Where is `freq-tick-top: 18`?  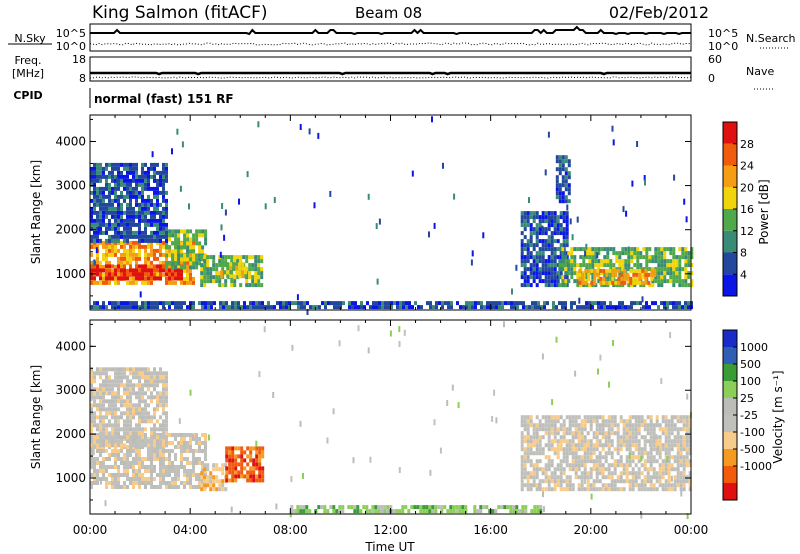 freq-tick-top: 18 is located at coordinates (79, 59).